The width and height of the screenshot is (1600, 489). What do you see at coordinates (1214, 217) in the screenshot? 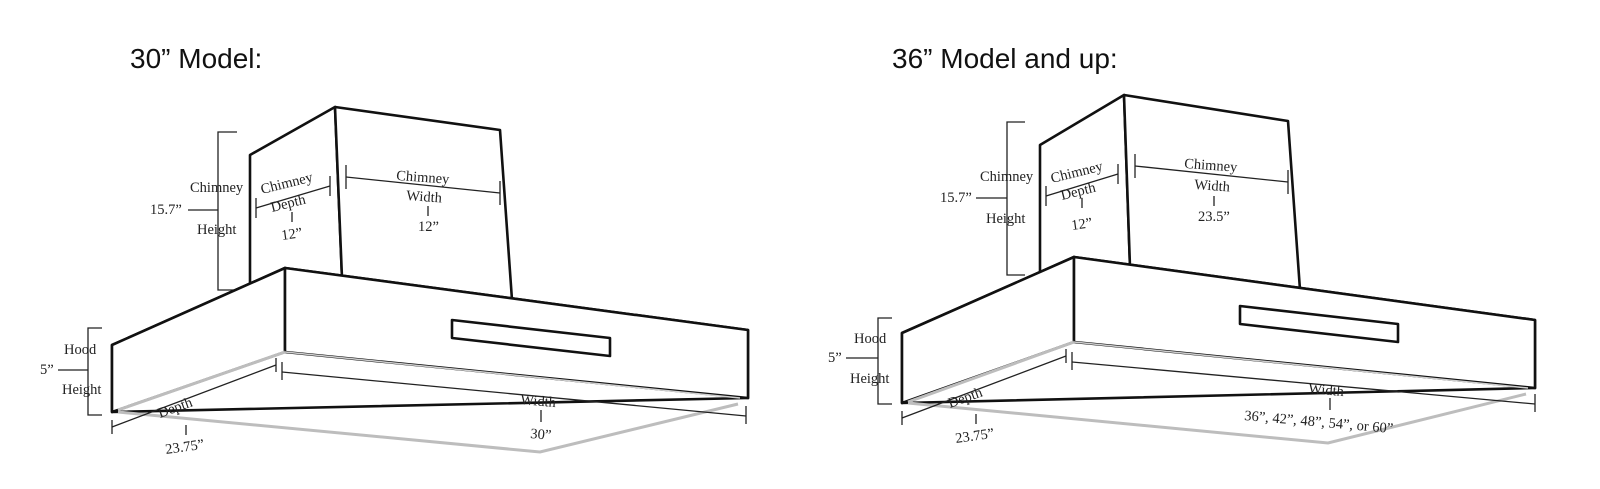
I see `chimney-width-value: 23.5”` at bounding box center [1214, 217].